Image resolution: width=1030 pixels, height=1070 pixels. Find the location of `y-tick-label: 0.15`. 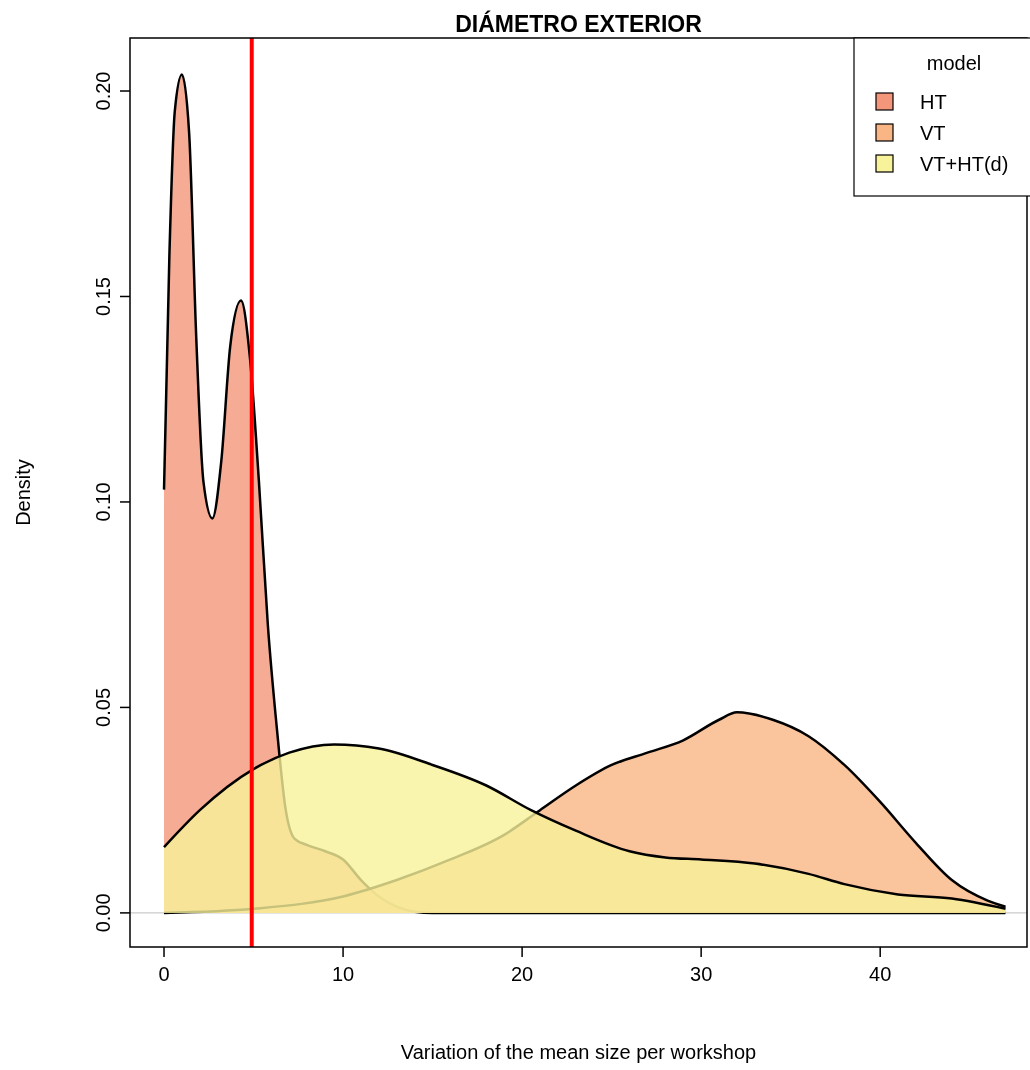

y-tick-label: 0.15 is located at coordinates (103, 296).